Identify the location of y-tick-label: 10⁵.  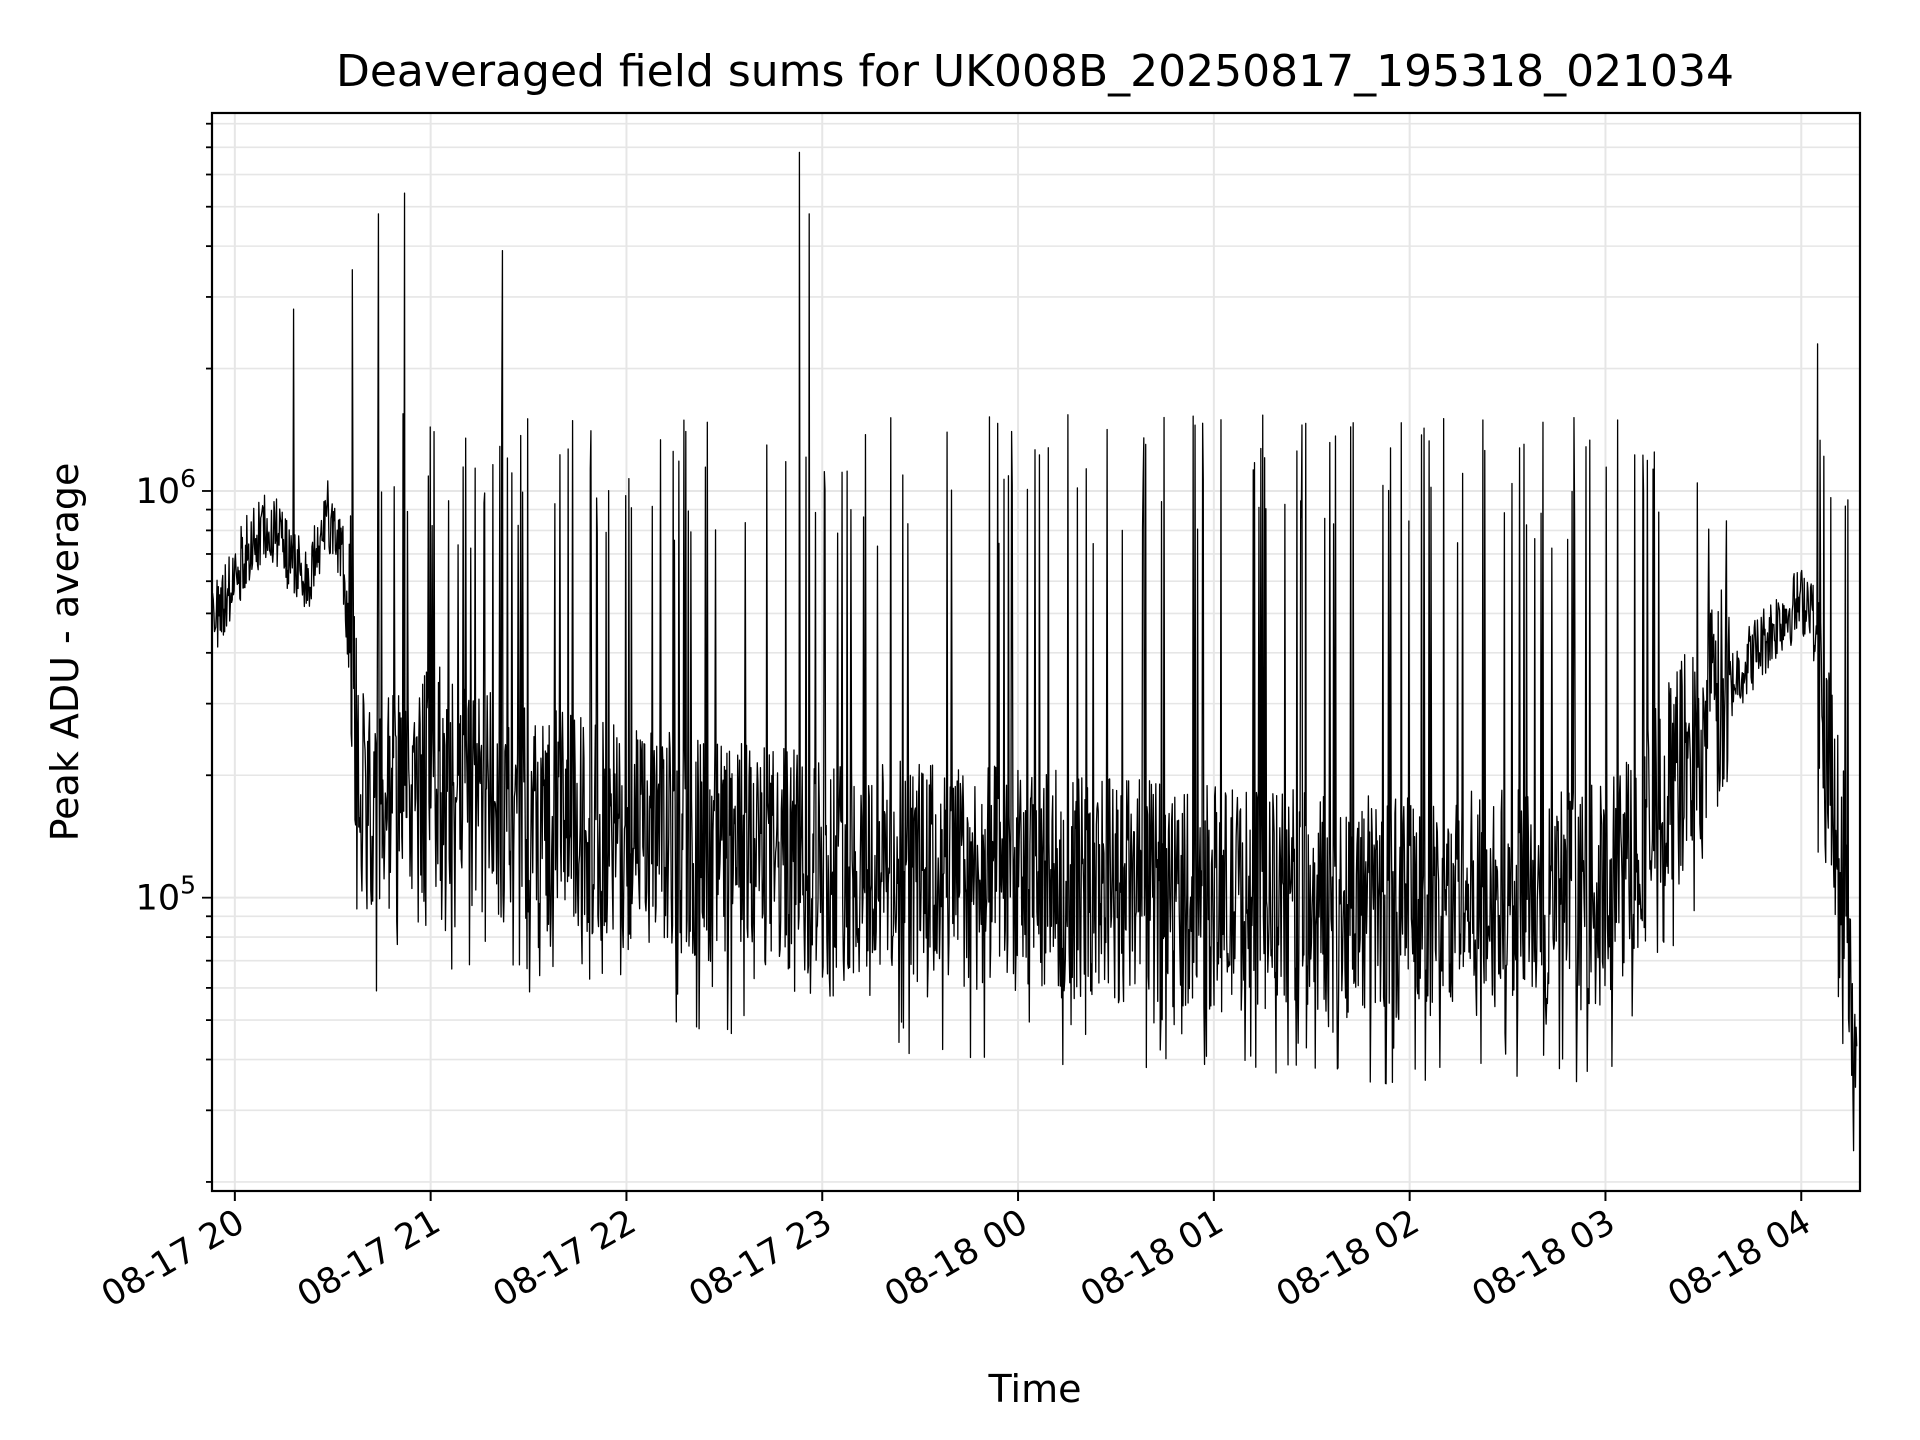
(166, 895).